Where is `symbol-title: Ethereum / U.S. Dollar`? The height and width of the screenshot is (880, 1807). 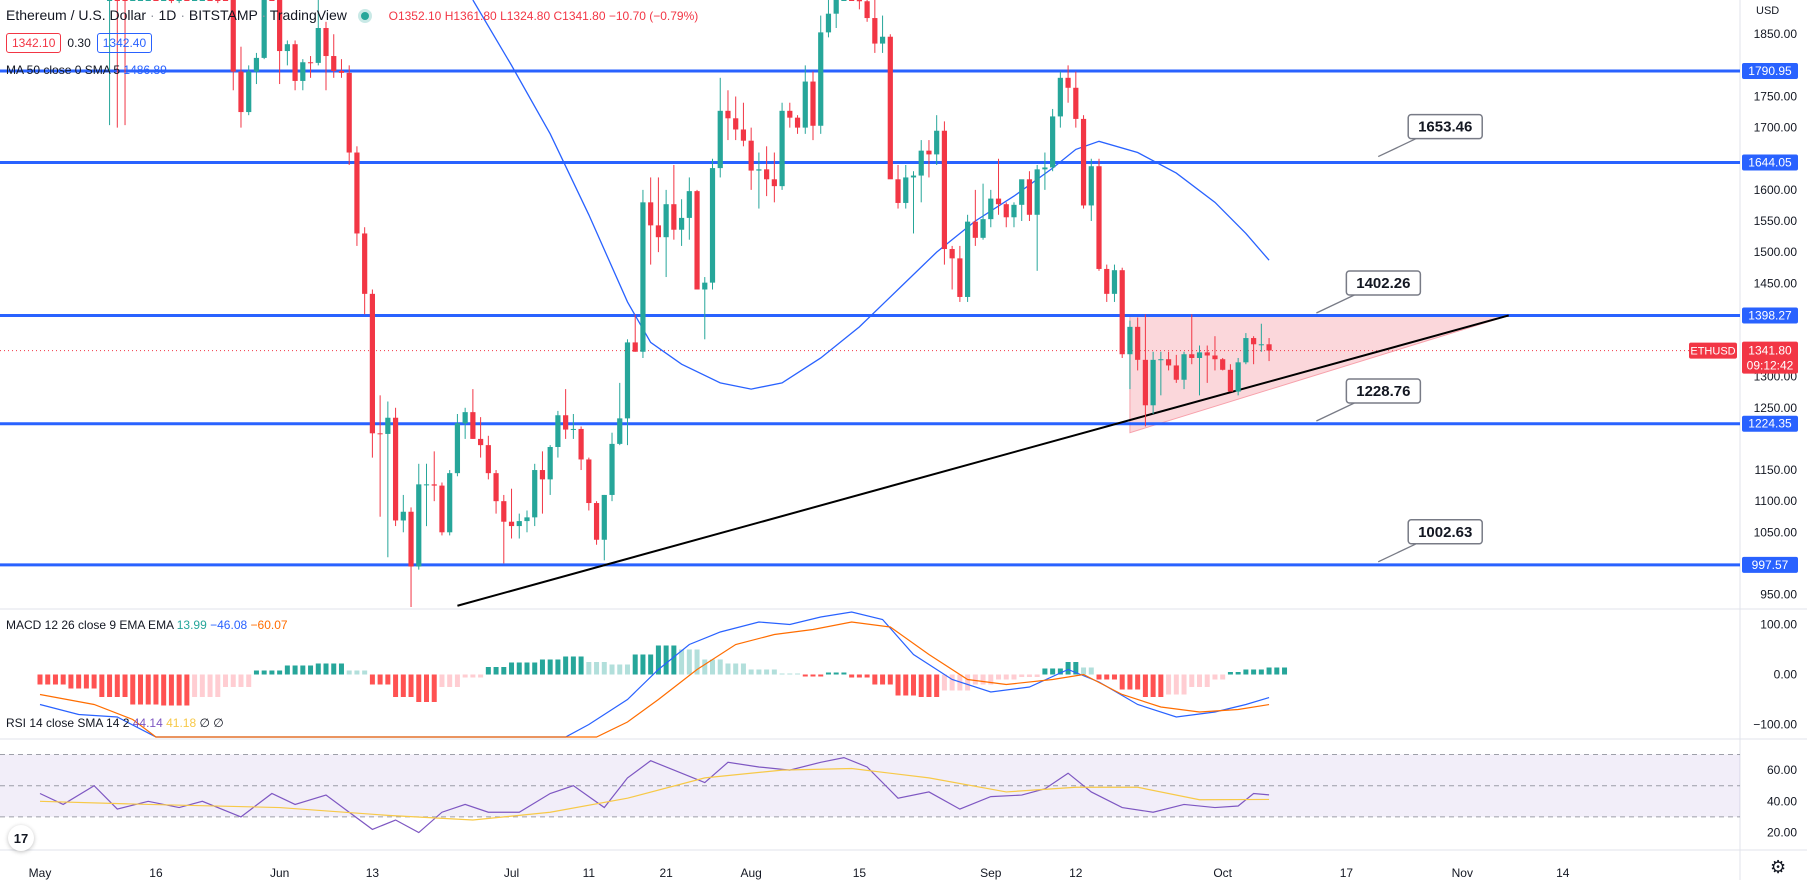 symbol-title: Ethereum / U.S. Dollar is located at coordinates (76, 15).